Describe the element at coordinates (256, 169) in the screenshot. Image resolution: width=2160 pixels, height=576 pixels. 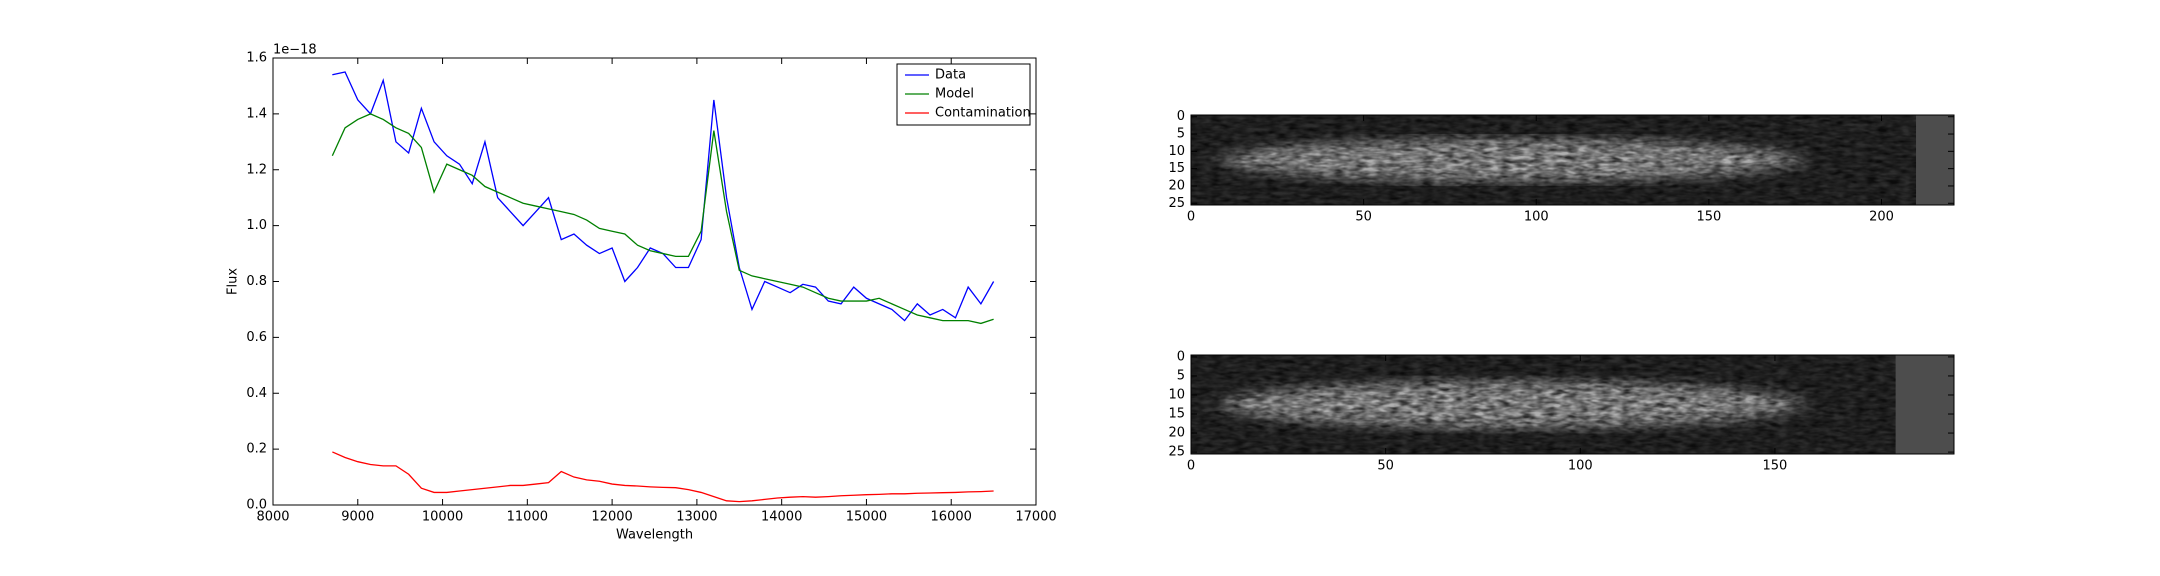
I see `y-tick-label: 1.2` at that location.